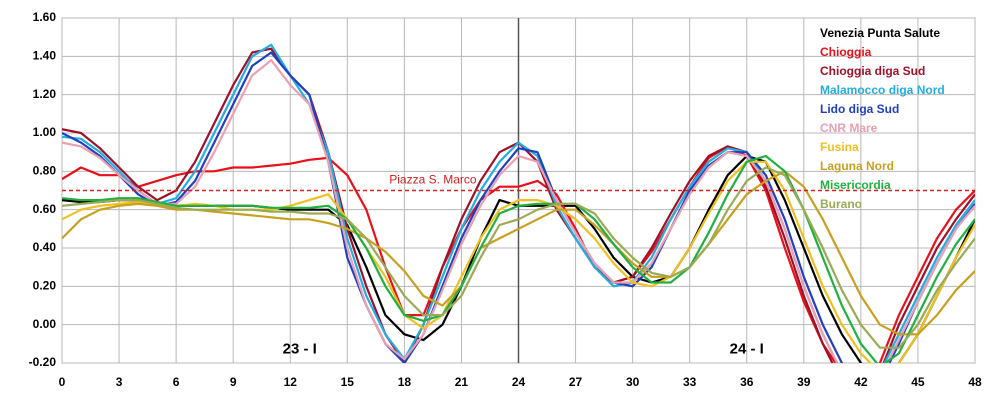  What do you see at coordinates (300, 349) in the screenshot?
I see `day-label: 23 - I` at bounding box center [300, 349].